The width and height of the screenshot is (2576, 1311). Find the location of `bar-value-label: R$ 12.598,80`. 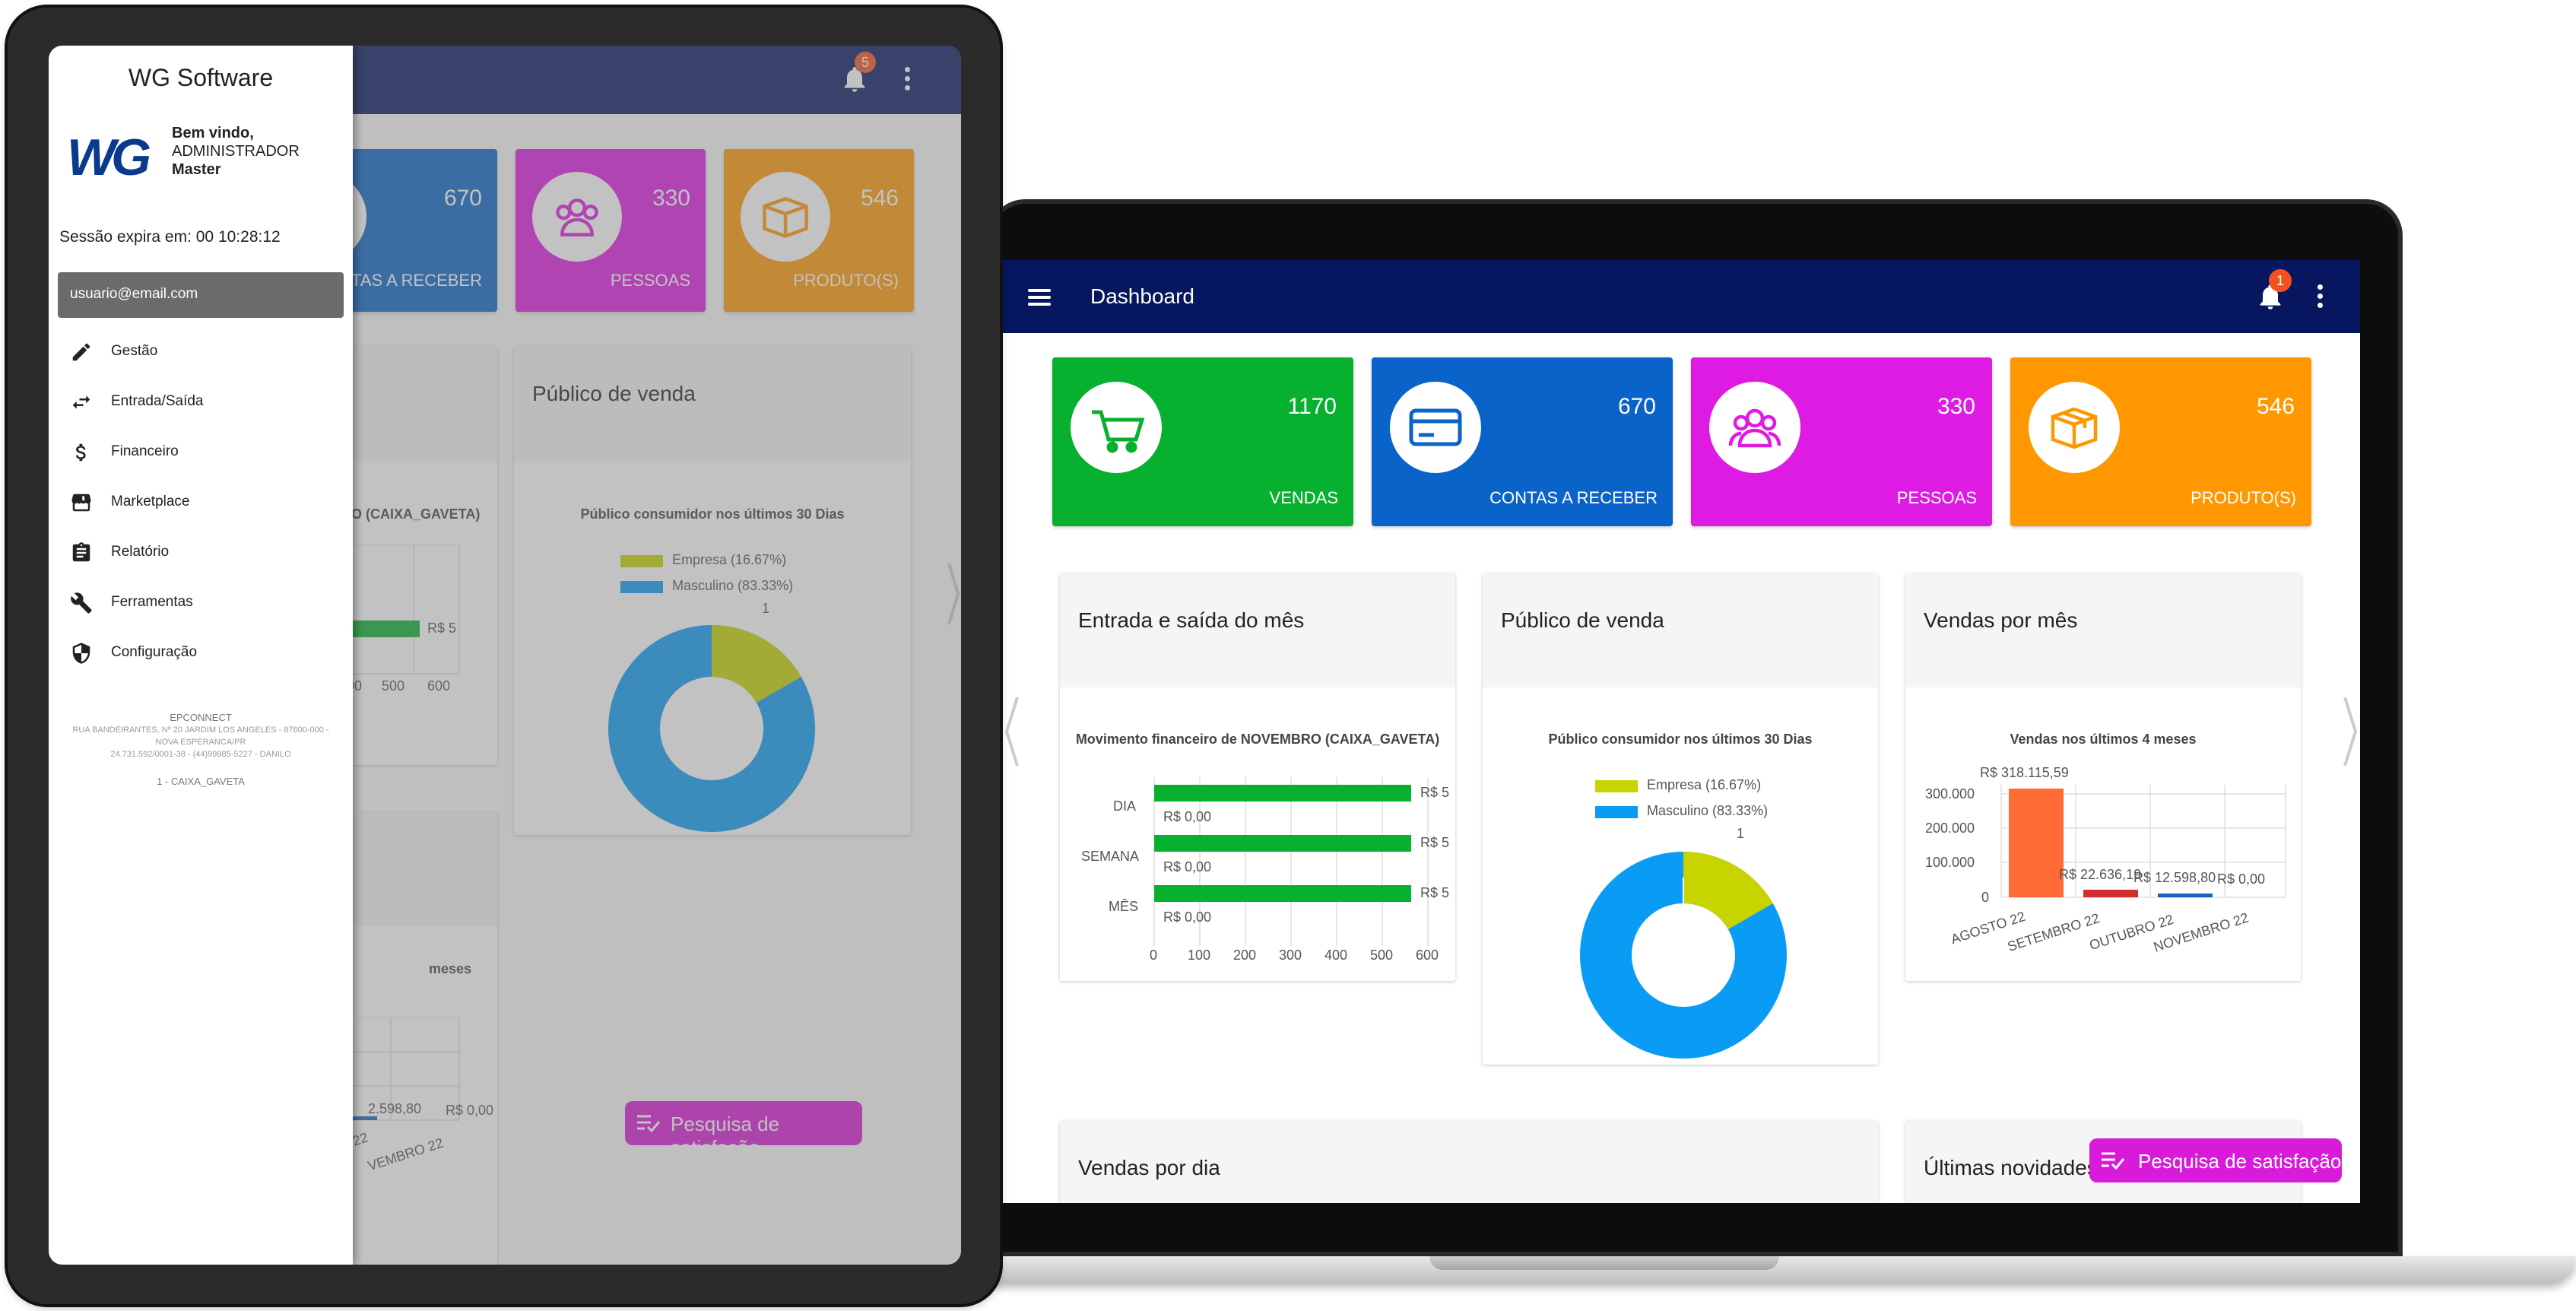

bar-value-label: R$ 12.598,80 is located at coordinates (2174, 877).